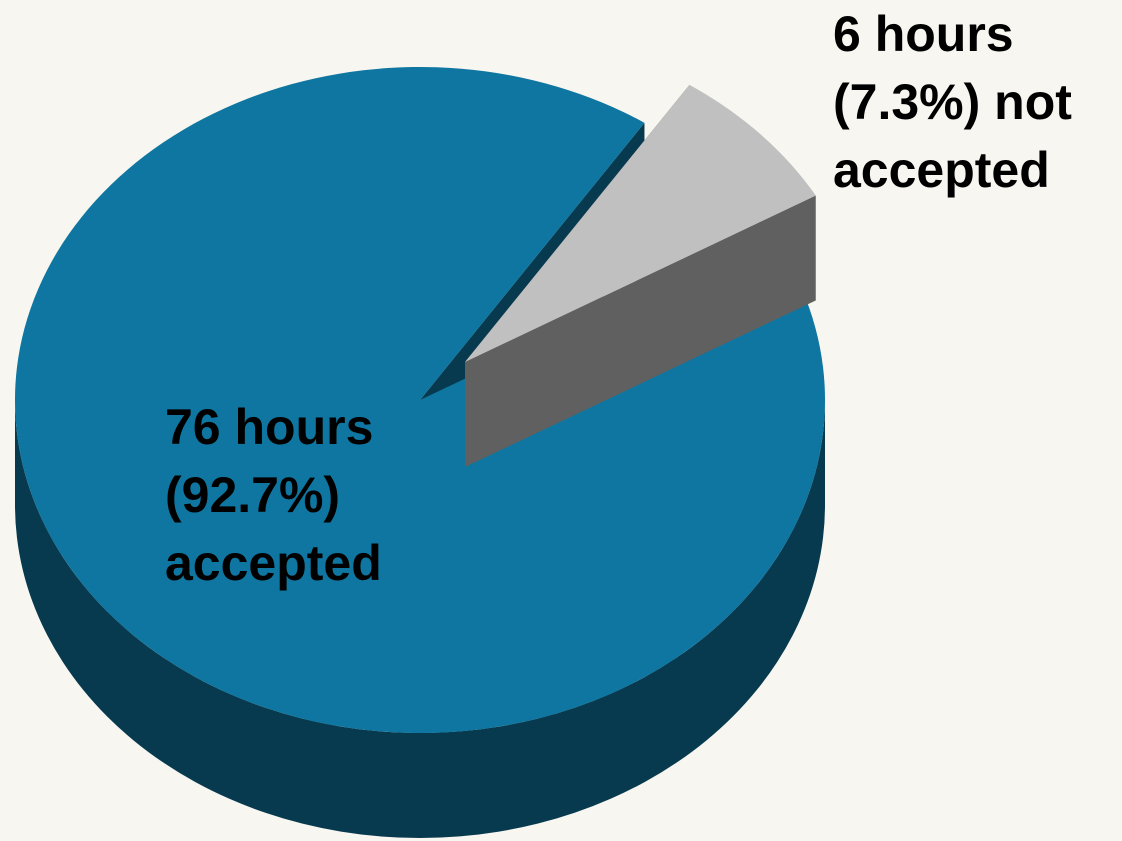 This screenshot has width=1122, height=841. Describe the element at coordinates (952, 102) in the screenshot. I see `slice-label: 6 hours (7.3%) not accepted` at that location.